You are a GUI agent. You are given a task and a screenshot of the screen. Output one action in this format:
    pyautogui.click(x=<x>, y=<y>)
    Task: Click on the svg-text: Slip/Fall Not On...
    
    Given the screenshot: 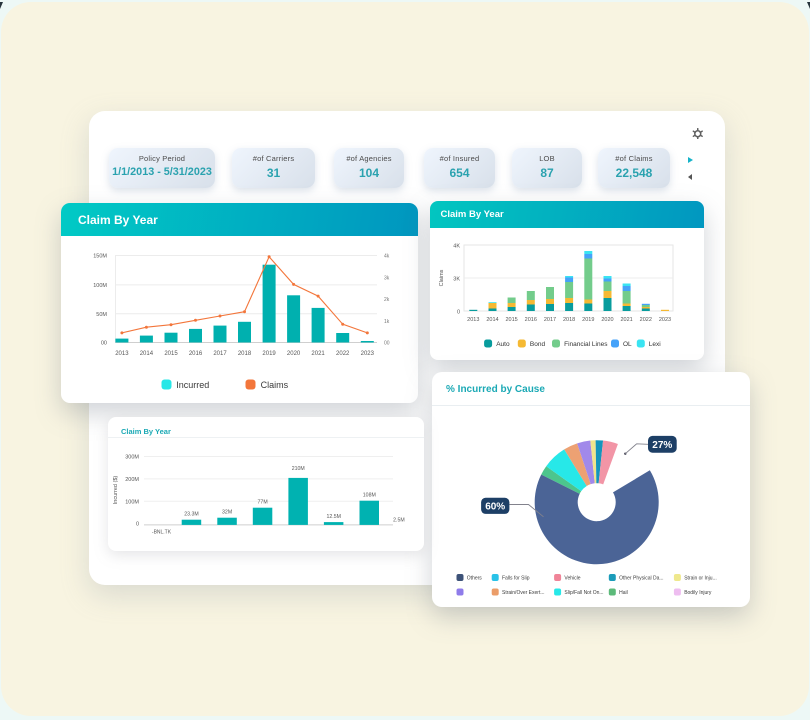 What is the action you would take?
    pyautogui.click(x=583, y=593)
    